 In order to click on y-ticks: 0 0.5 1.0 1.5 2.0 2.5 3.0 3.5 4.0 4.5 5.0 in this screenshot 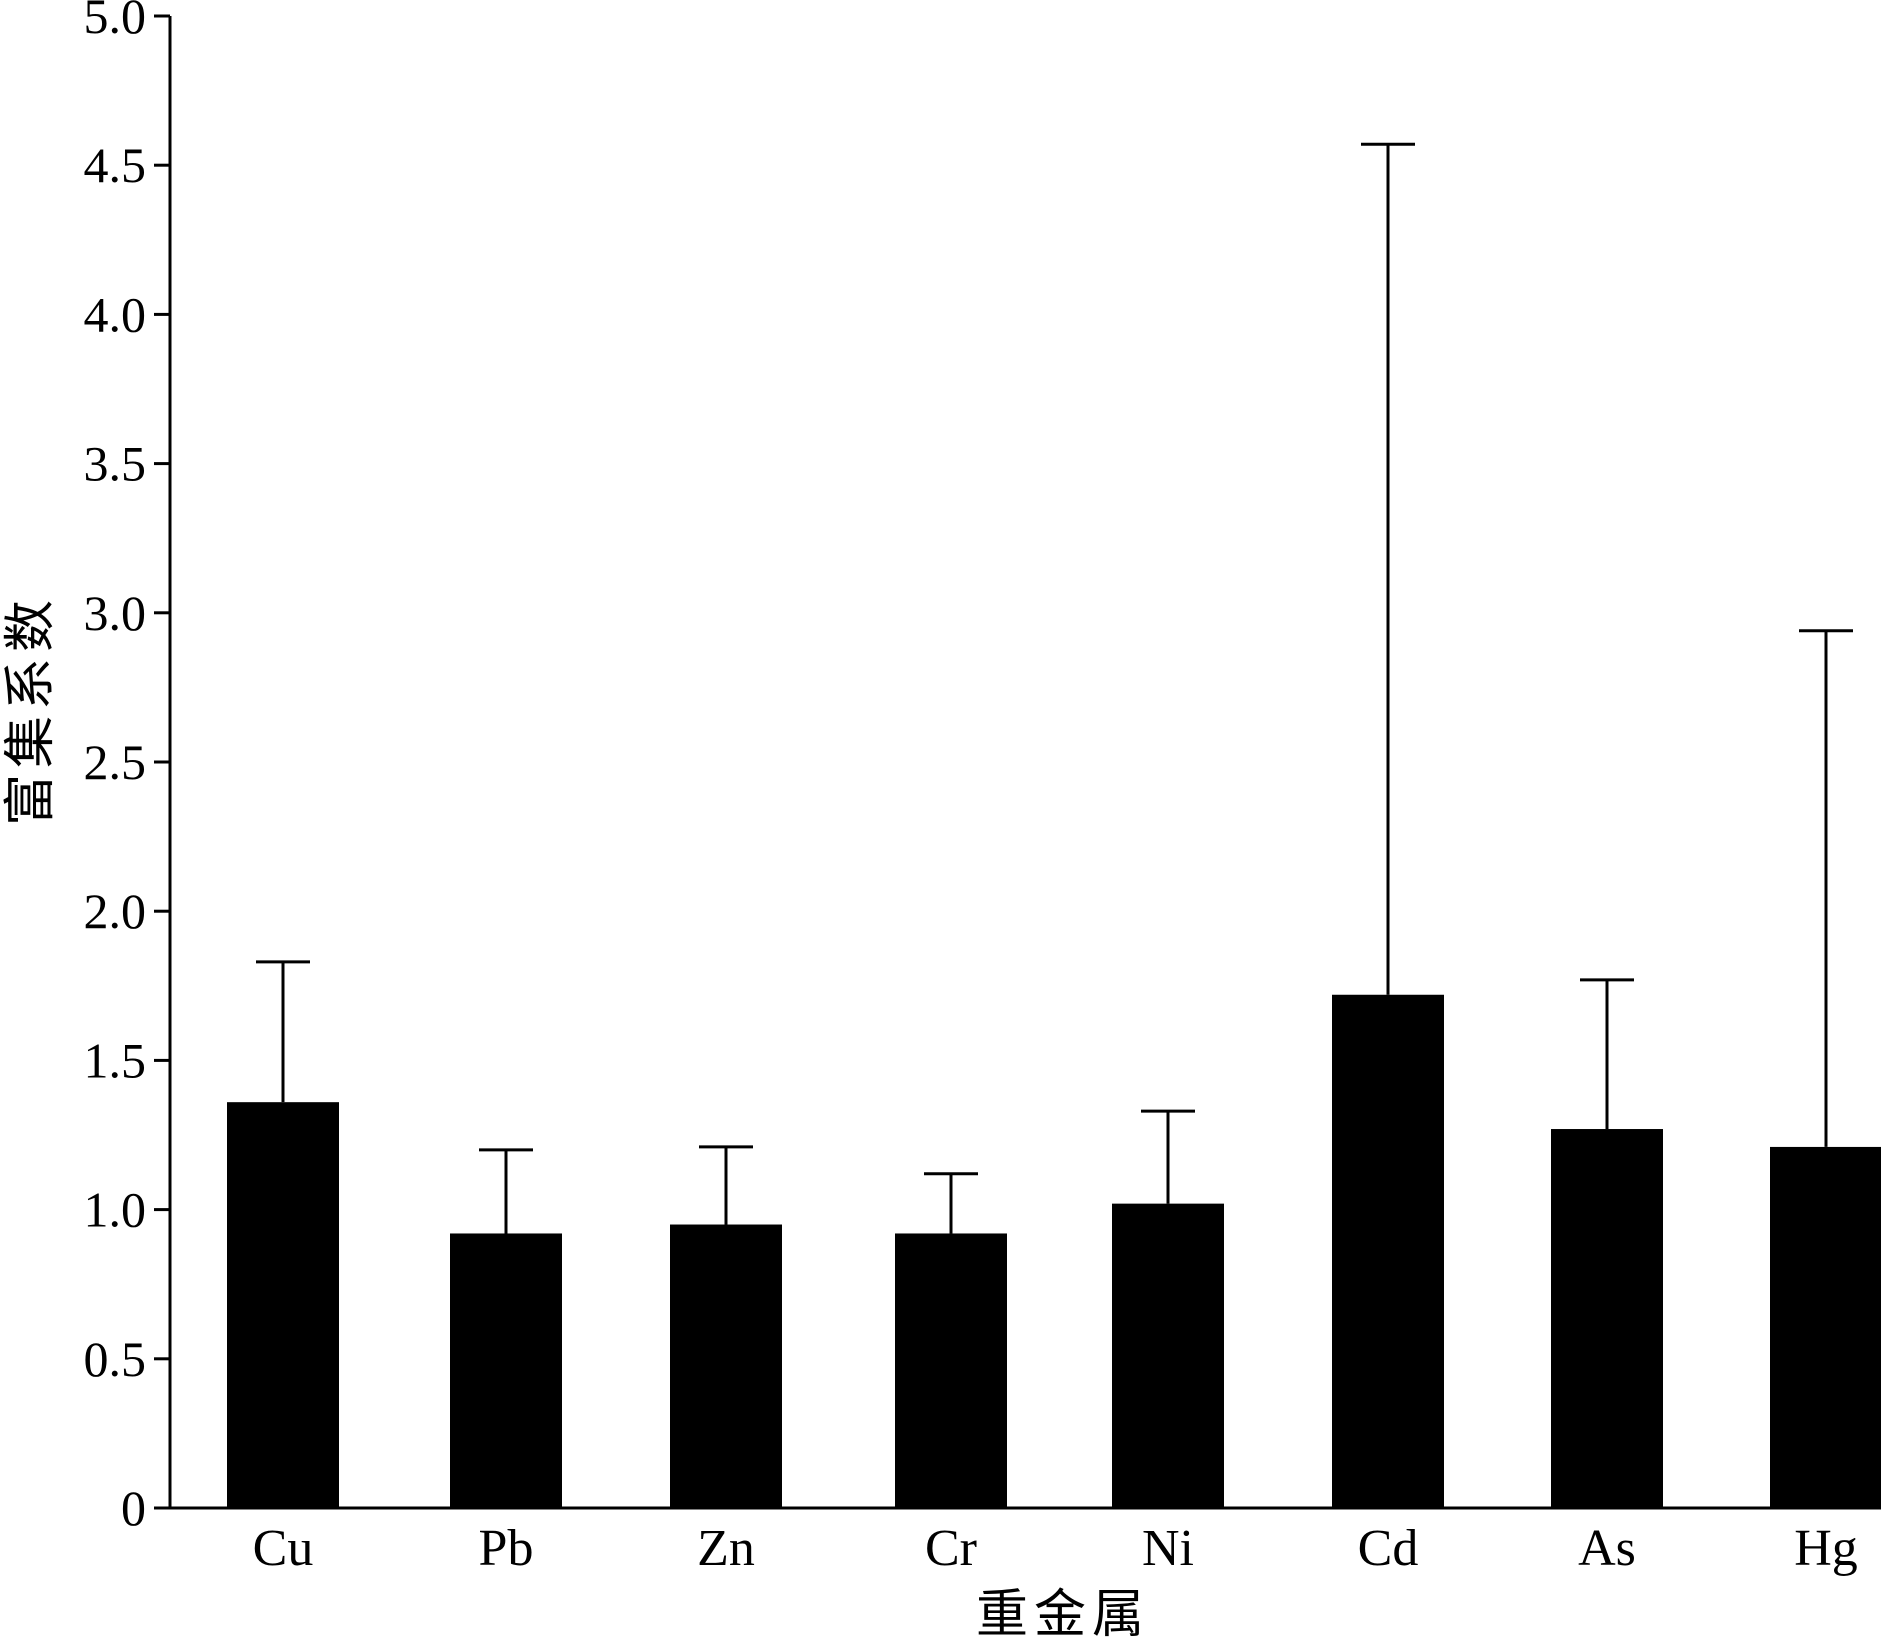, I will do `click(127, 768)`.